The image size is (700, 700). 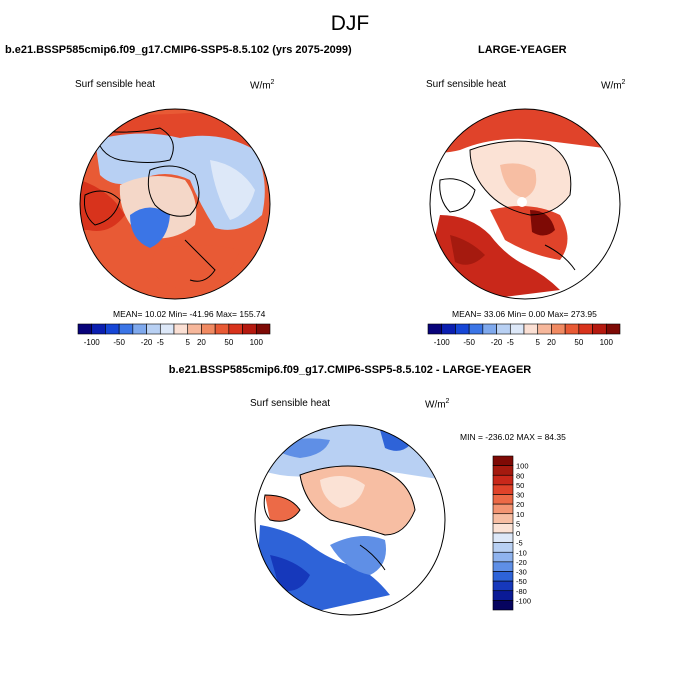 What do you see at coordinates (521, 581) in the screenshot?
I see `panel-3-colorbar-tick-label: -50` at bounding box center [521, 581].